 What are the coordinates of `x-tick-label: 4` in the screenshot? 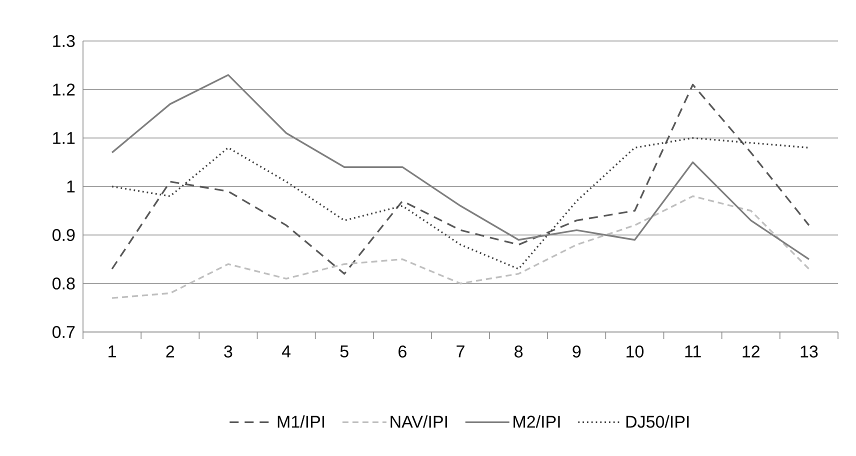 It's located at (286, 352).